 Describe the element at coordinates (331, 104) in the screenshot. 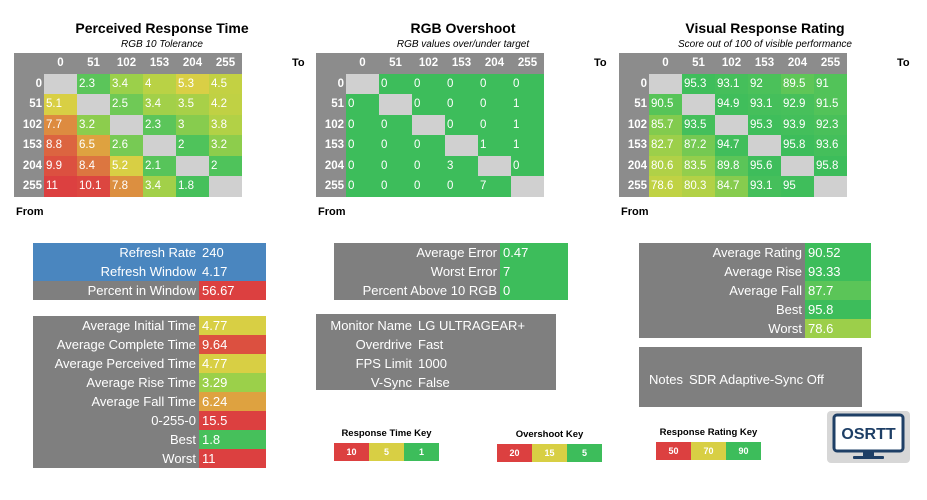

I see `row-header: 51` at that location.